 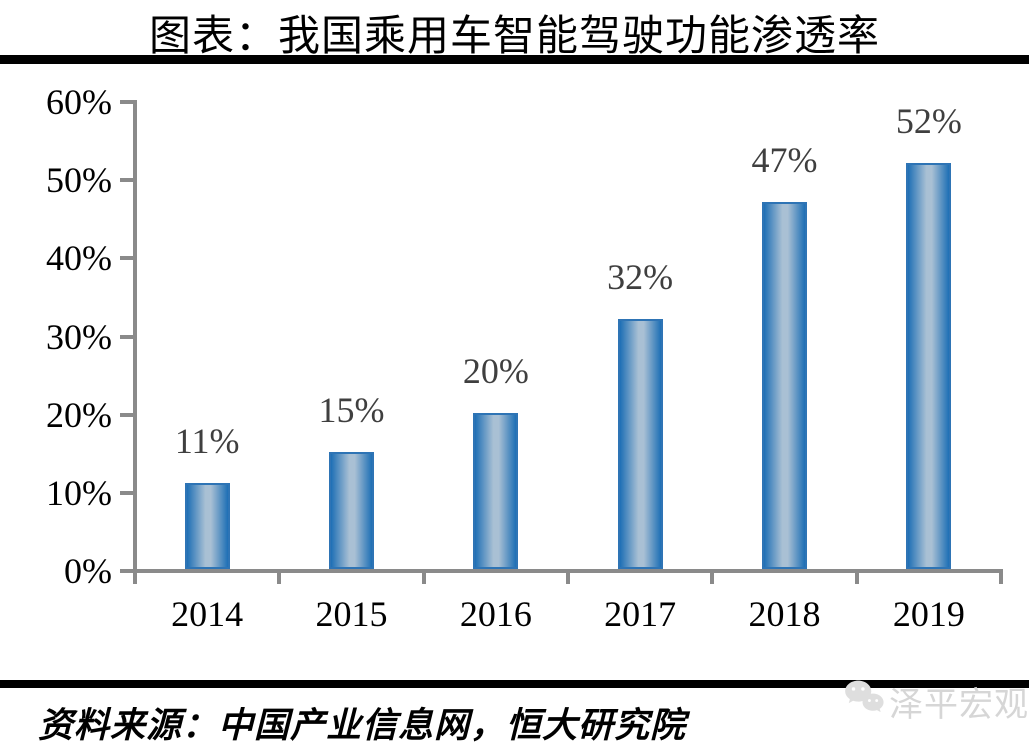 I want to click on bar-value-label: 52%, so click(x=928, y=121).